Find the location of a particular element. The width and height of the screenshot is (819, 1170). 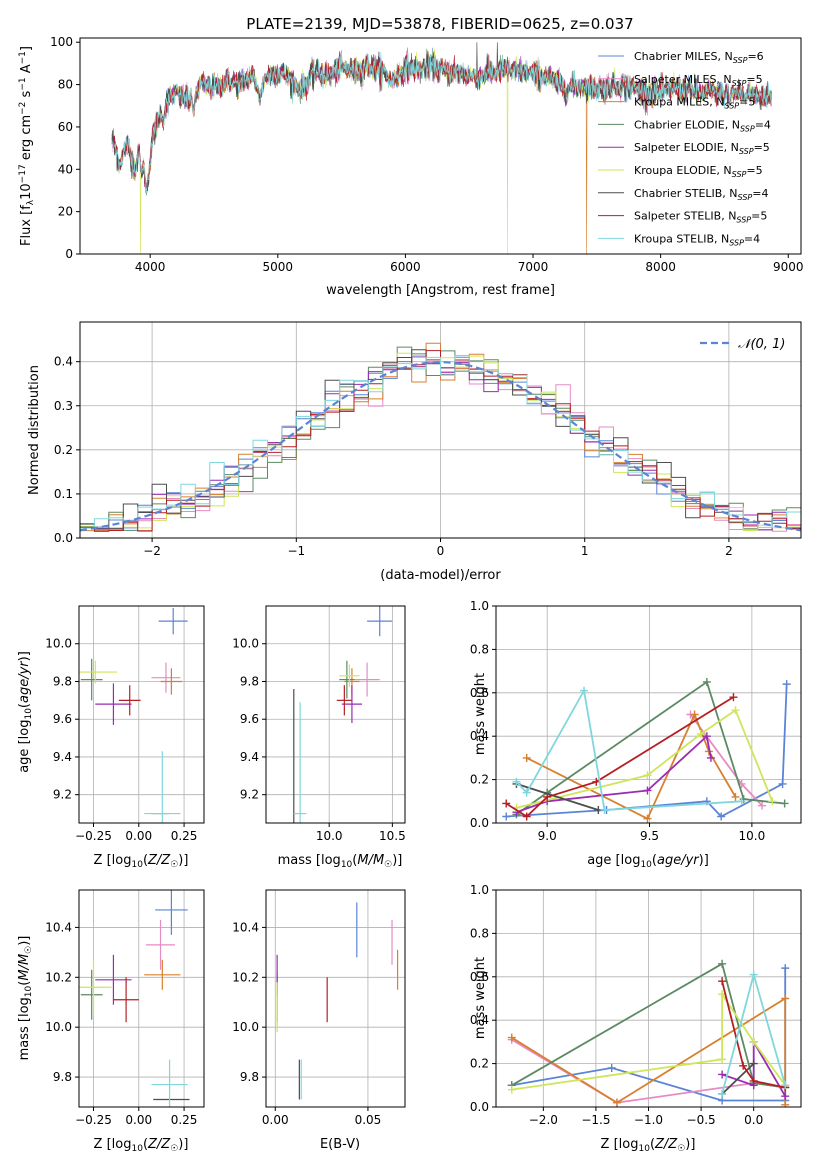

legend-label: Salpeter STELIB, NSSP=5 is located at coordinates (700, 217).